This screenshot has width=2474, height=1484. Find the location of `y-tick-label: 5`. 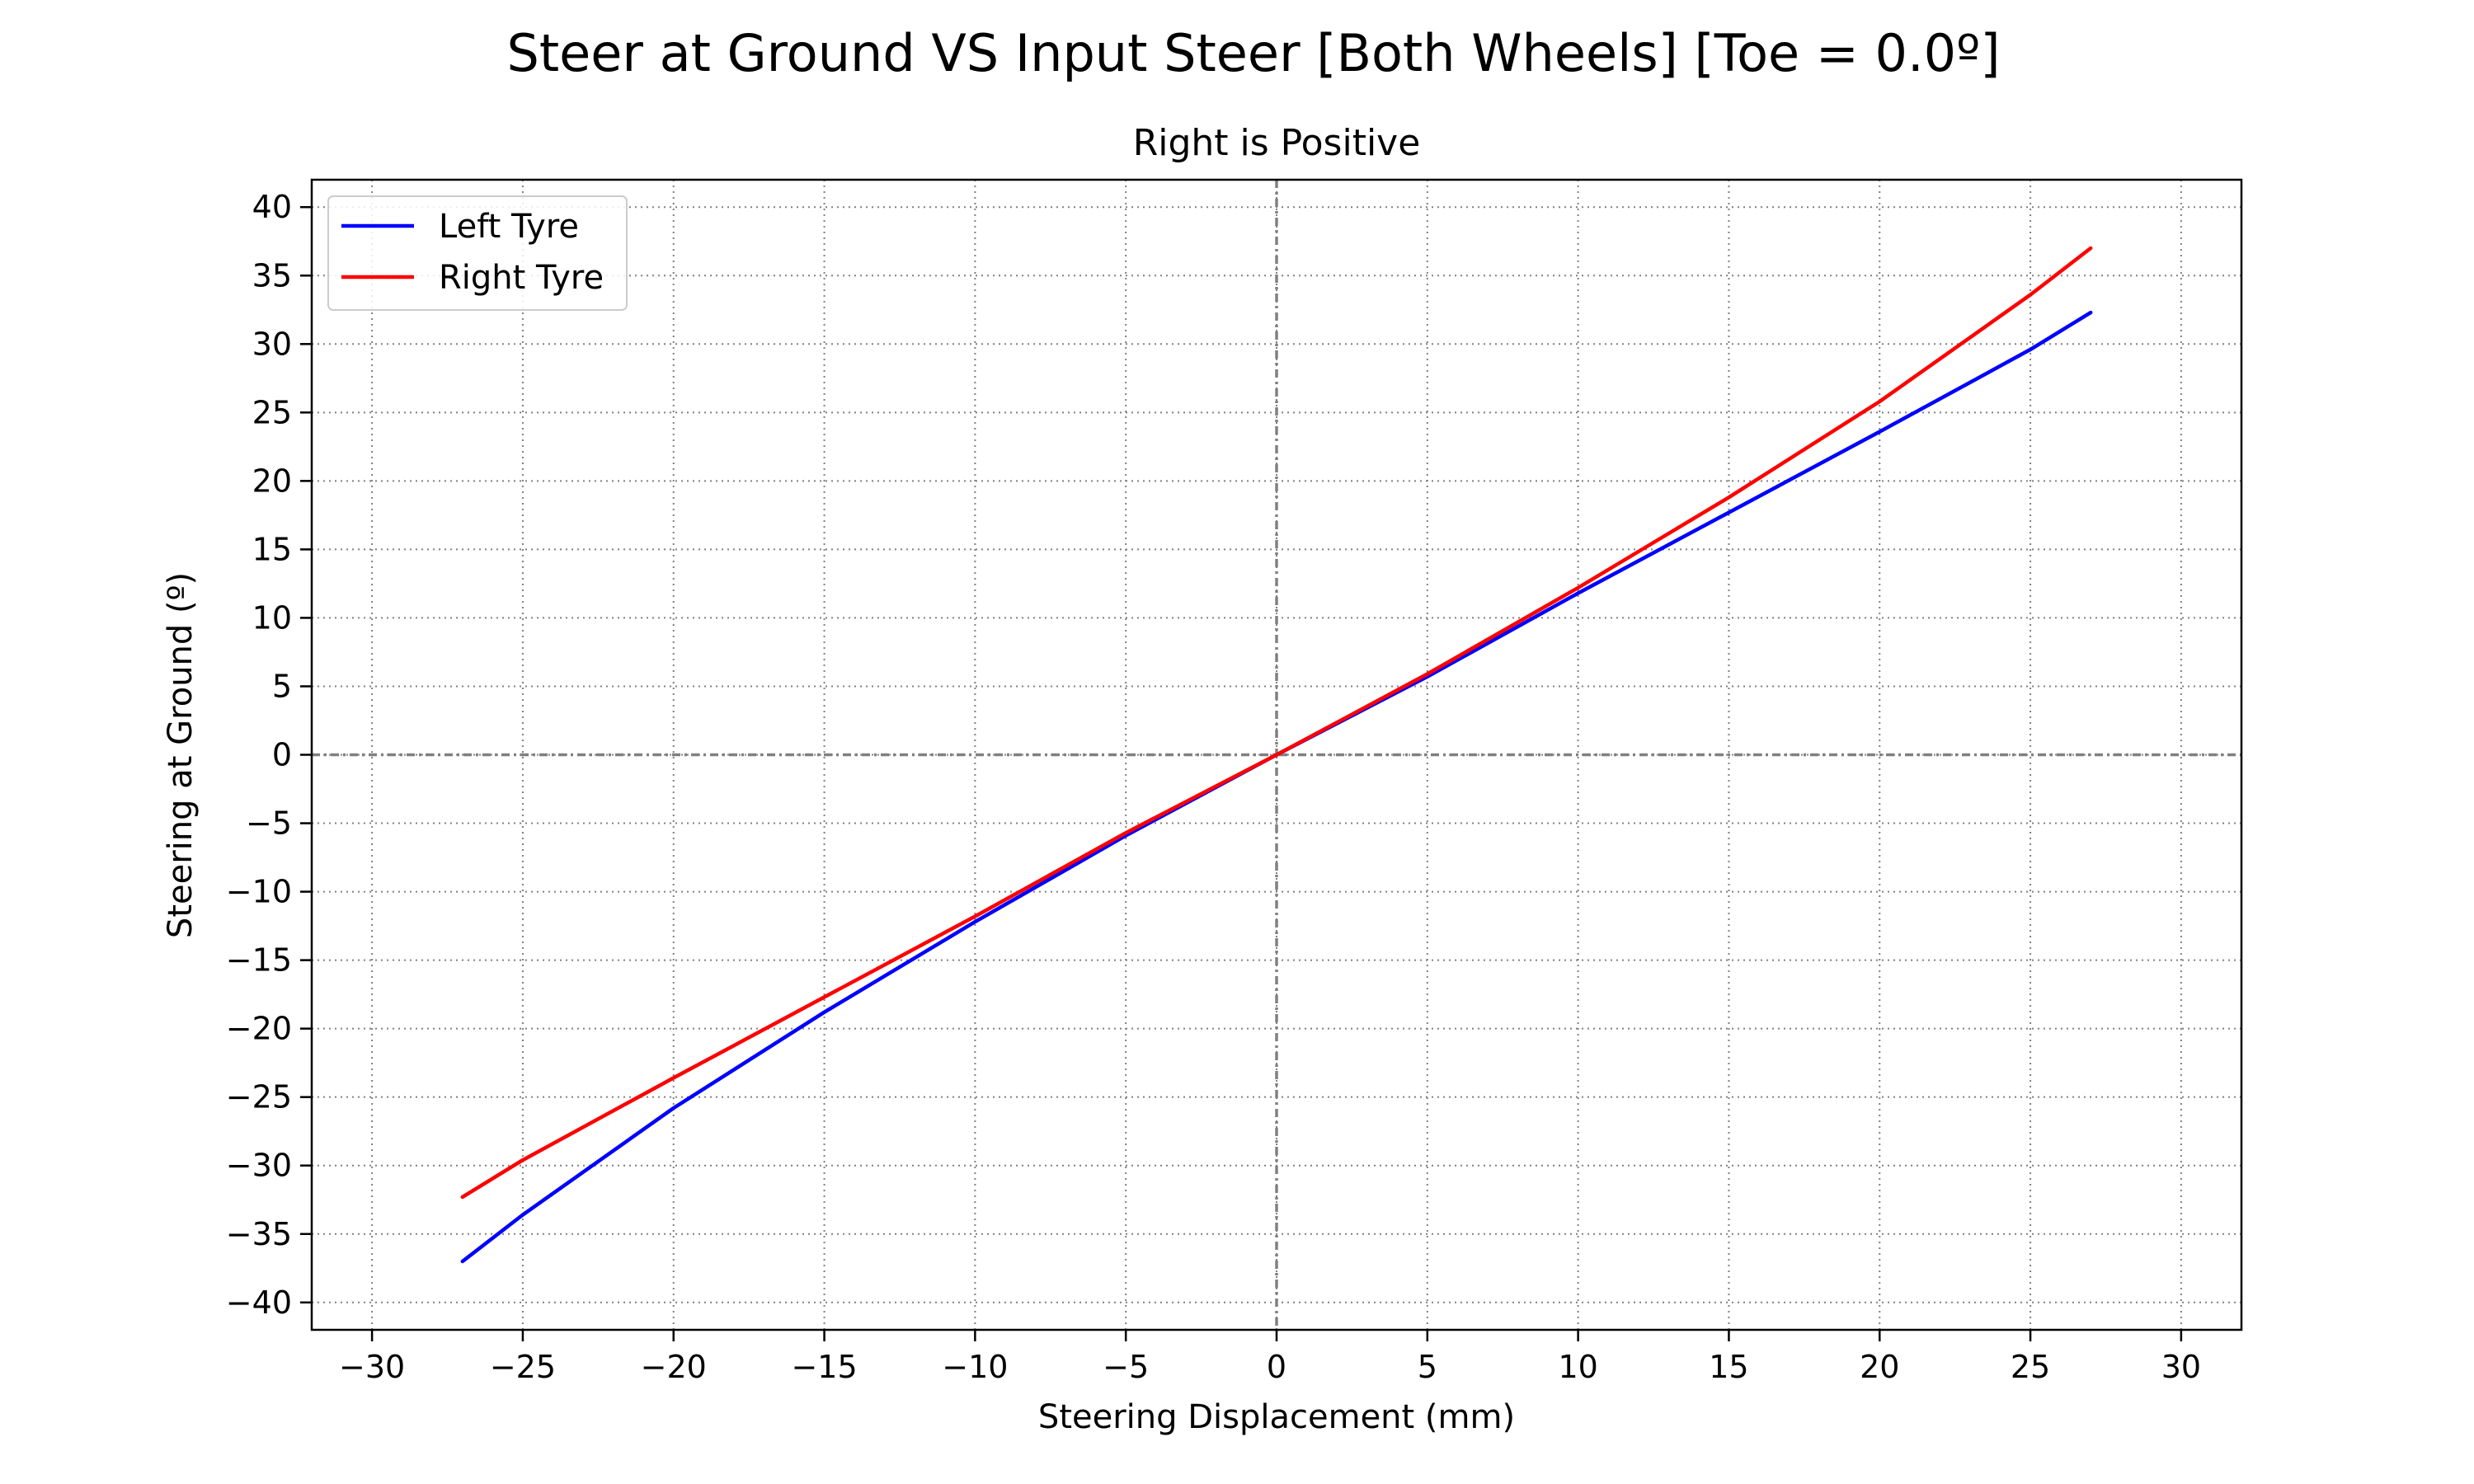

y-tick-label: 5 is located at coordinates (282, 686).